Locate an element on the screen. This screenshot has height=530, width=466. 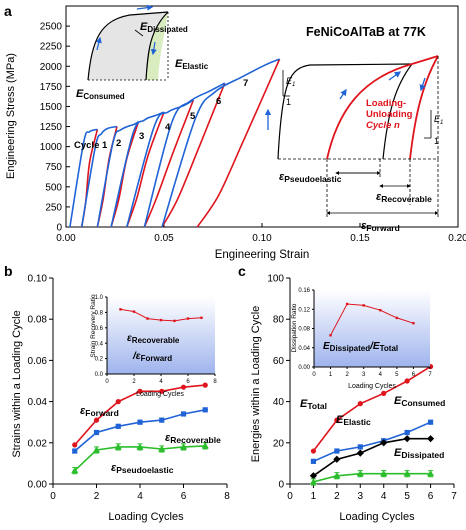
label-eps-pseudoelastic: εPseudoelastic is located at coordinates (310, 177).